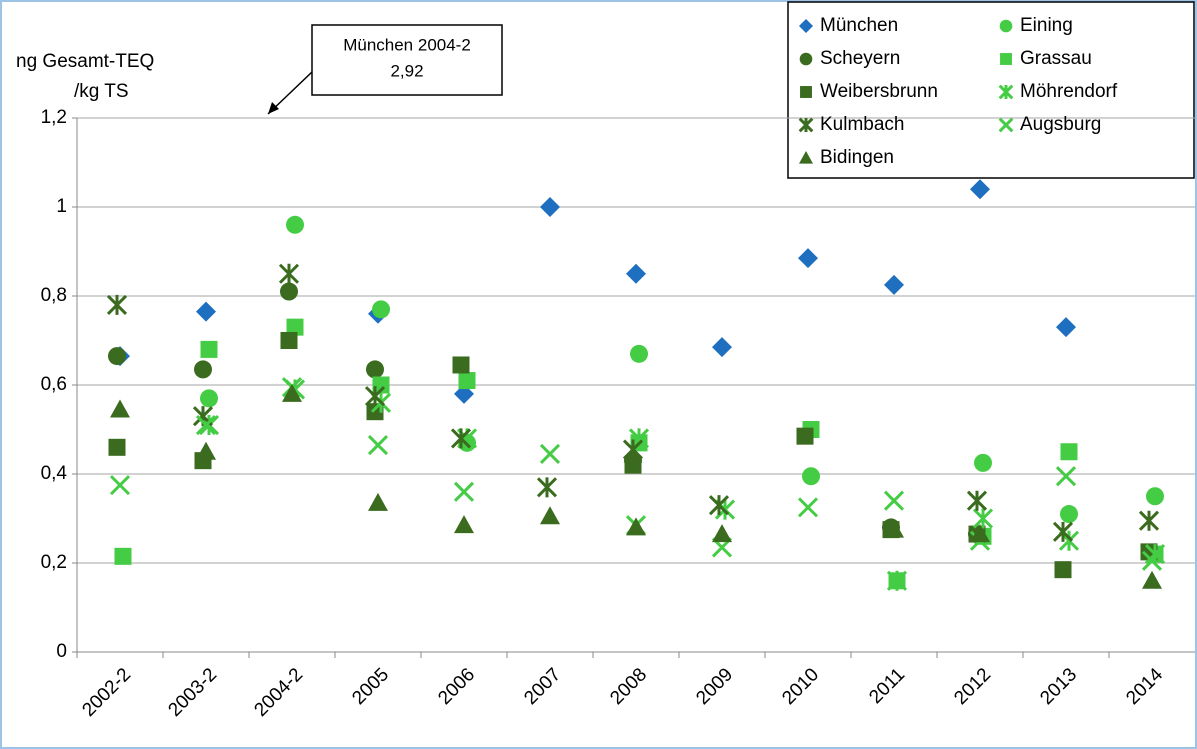 The height and width of the screenshot is (749, 1197). What do you see at coordinates (991, 90) in the screenshot?
I see `legend` at bounding box center [991, 90].